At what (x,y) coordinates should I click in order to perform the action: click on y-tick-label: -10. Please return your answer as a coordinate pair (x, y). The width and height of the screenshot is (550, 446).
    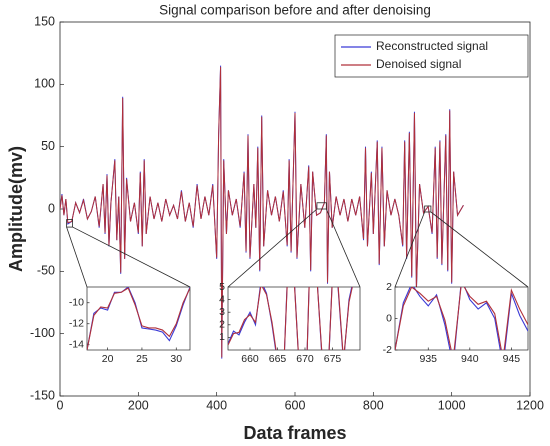
    Looking at the image, I should click on (76, 303).